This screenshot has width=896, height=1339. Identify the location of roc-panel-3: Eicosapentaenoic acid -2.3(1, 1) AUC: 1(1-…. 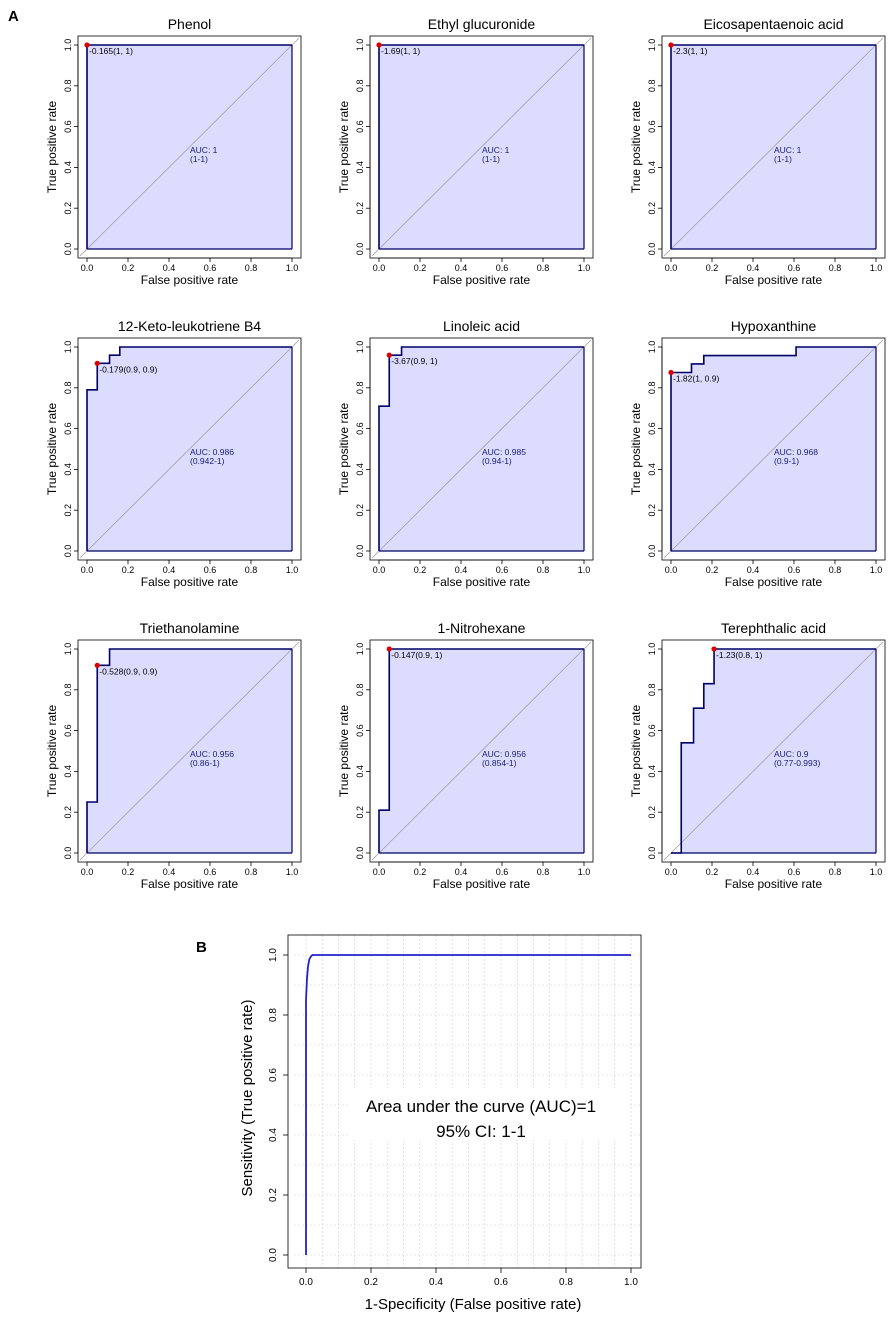
(757, 151).